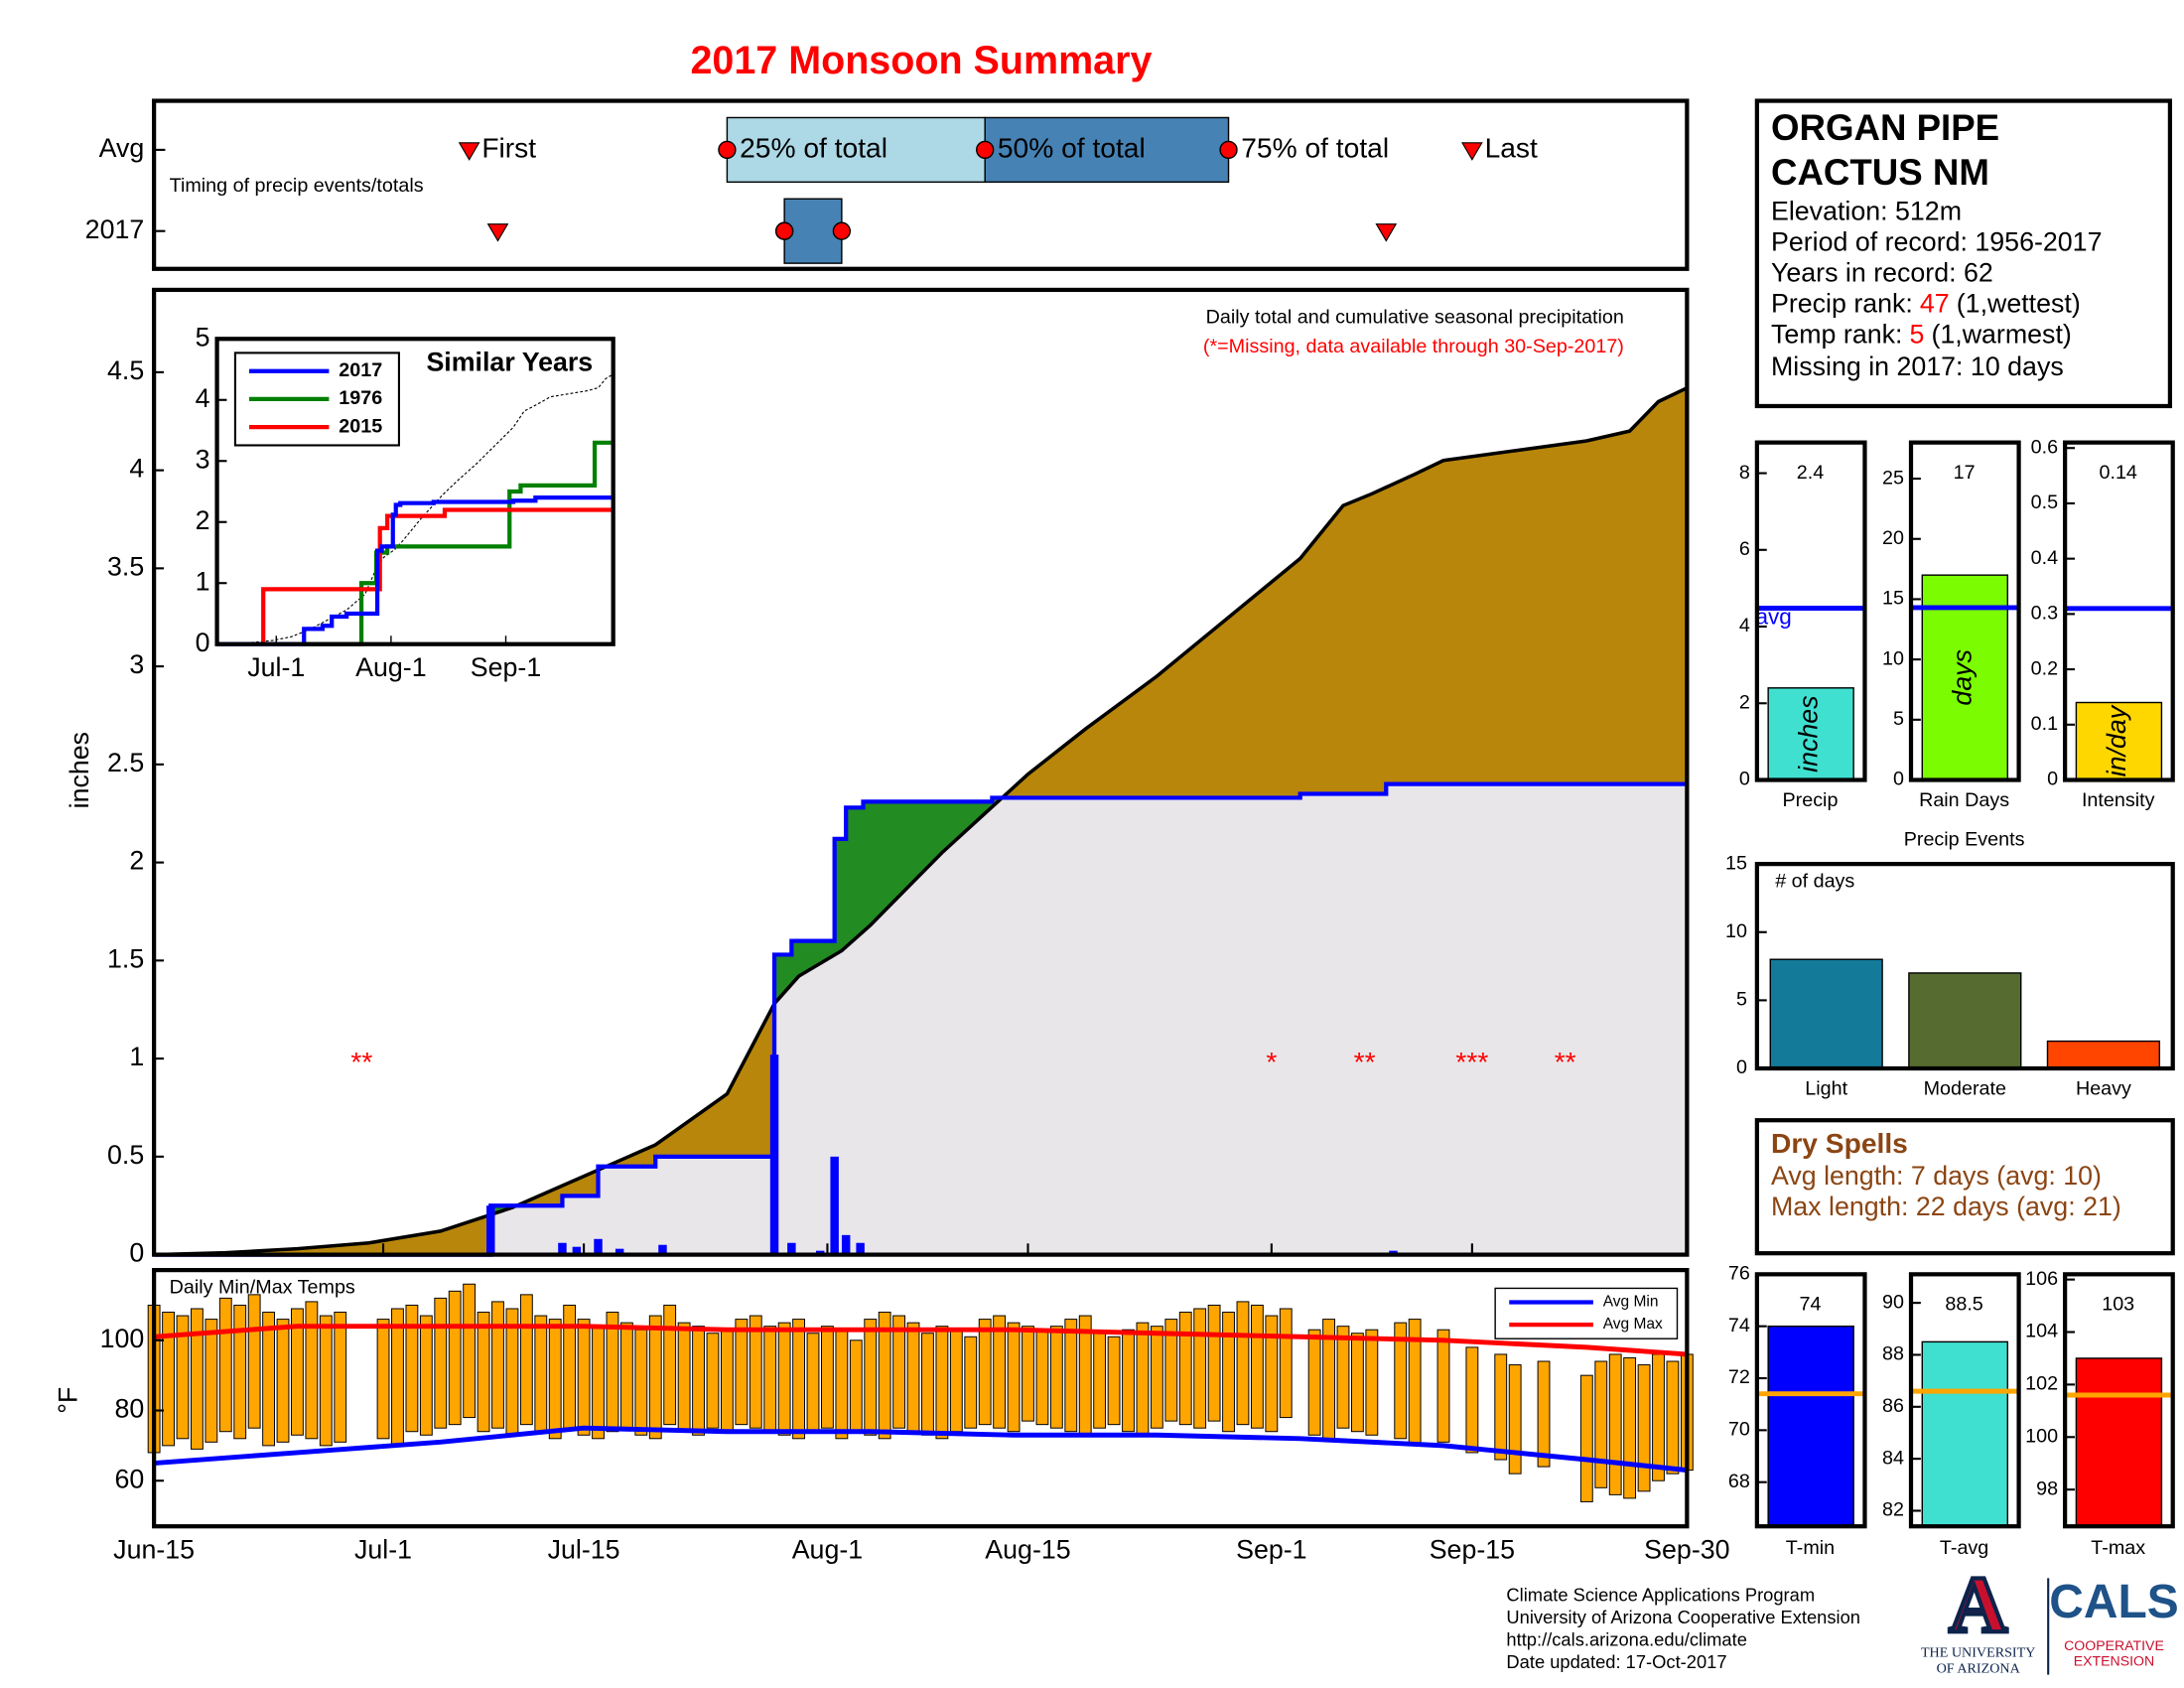 This screenshot has height=1688, width=2184. I want to click on y-tick-label: 20, so click(1893, 538).